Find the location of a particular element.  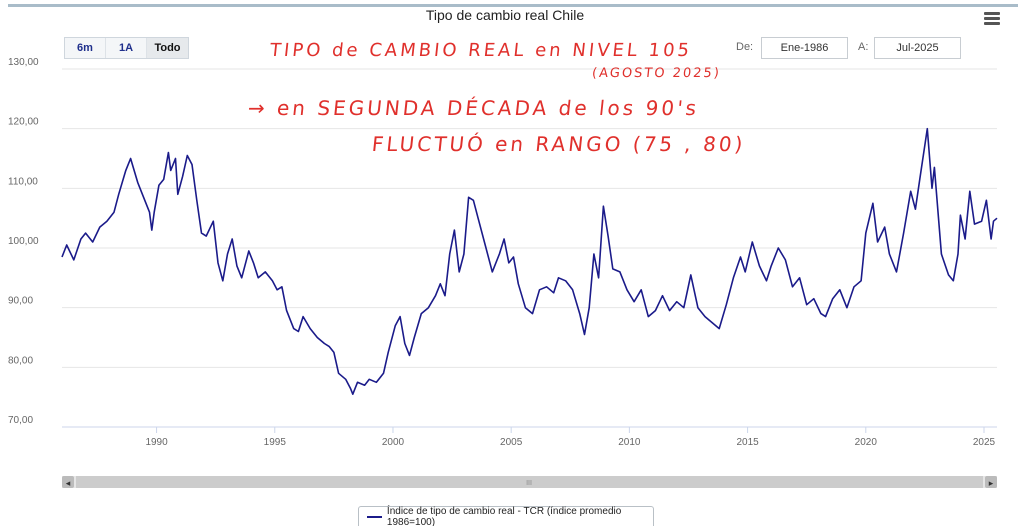

x-tick-label: 2010 is located at coordinates (629, 442).